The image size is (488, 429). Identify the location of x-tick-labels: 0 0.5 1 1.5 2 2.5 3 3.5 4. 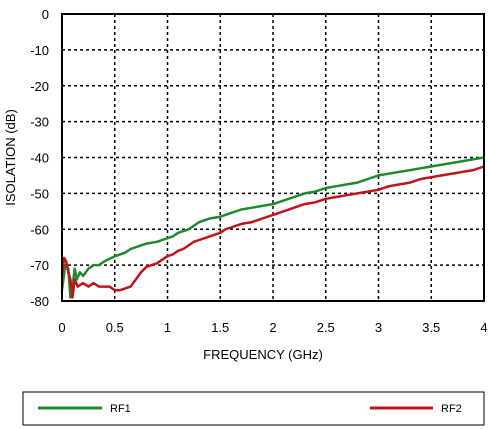
(272, 327).